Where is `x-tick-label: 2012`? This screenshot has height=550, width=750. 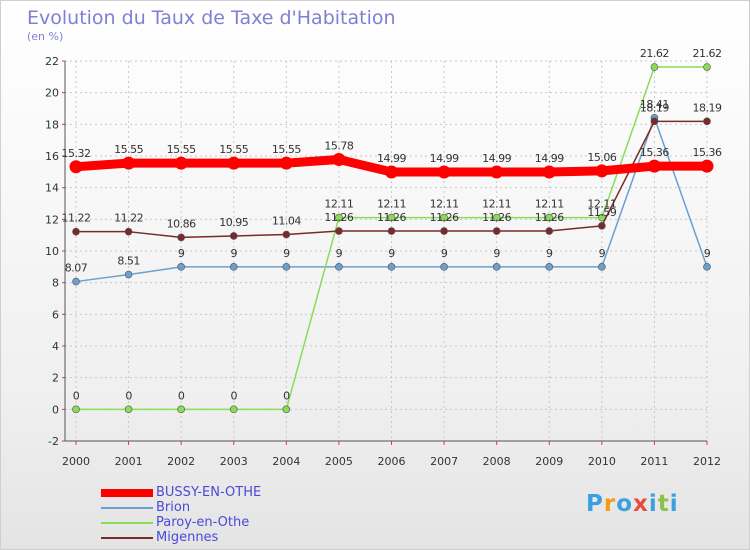
x-tick-label: 2012 is located at coordinates (707, 461).